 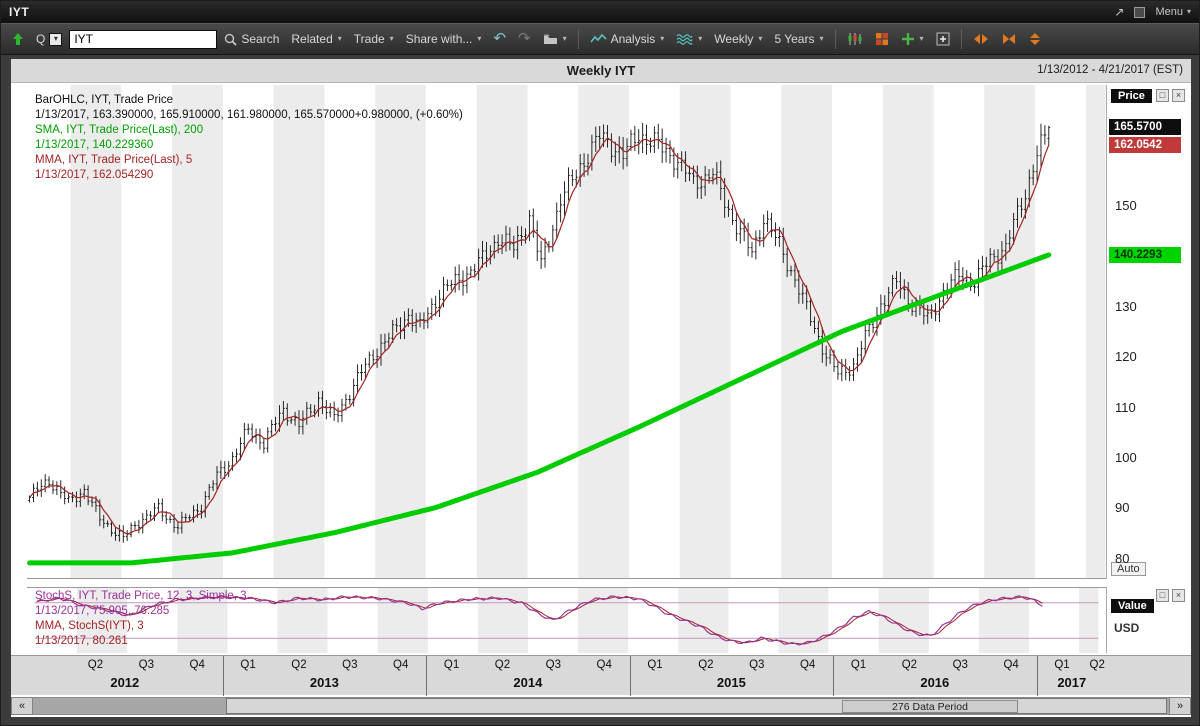 I want to click on analysis-label: Analysis, so click(x=633, y=39).